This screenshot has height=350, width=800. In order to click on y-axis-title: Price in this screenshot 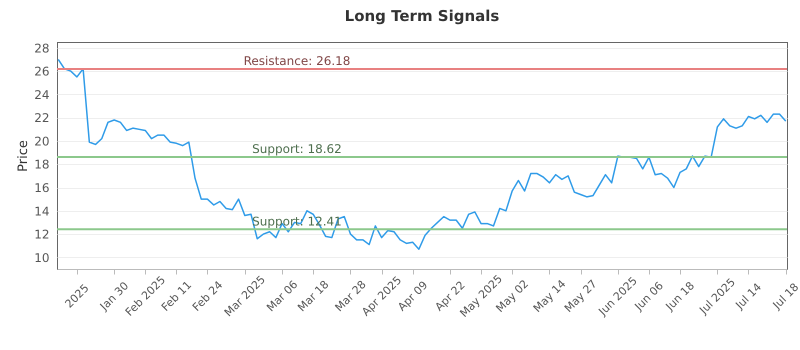, I will do `click(24, 156)`.